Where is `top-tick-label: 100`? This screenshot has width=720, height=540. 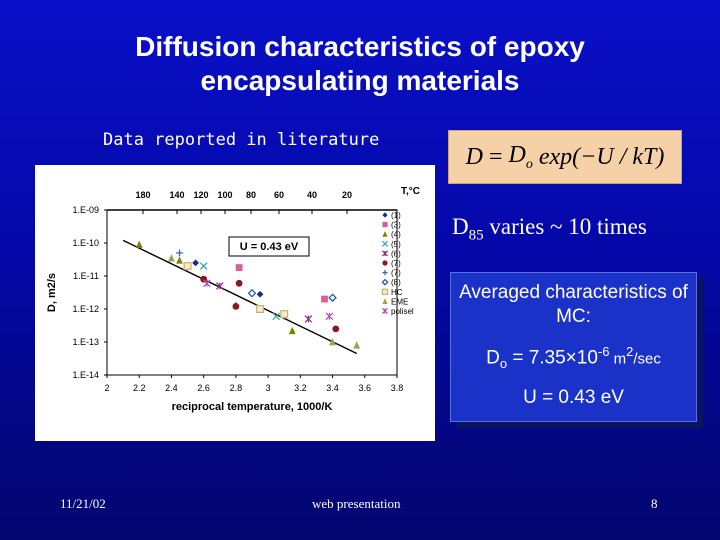 top-tick-label: 100 is located at coordinates (224, 195).